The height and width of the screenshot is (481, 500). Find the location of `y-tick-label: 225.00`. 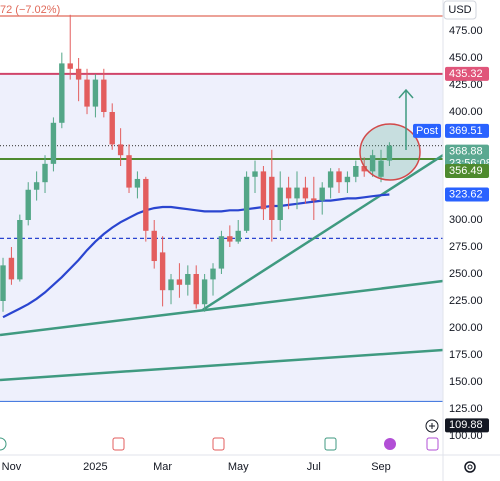

y-tick-label: 225.00 is located at coordinates (466, 301).